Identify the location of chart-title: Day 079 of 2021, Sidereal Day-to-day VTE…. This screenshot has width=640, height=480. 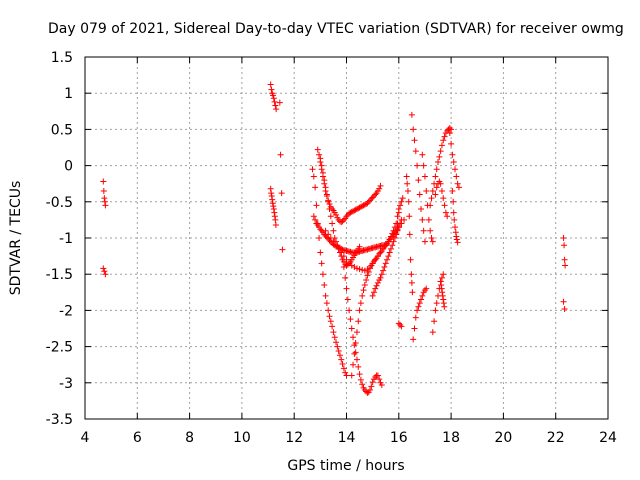
(336, 29).